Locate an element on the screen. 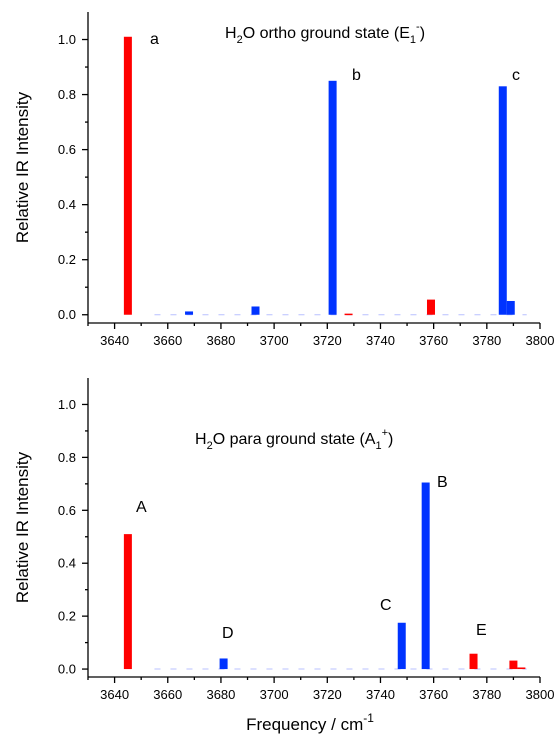 Image resolution: width=555 pixels, height=734 pixels. peak-label-A: A is located at coordinates (141, 507).